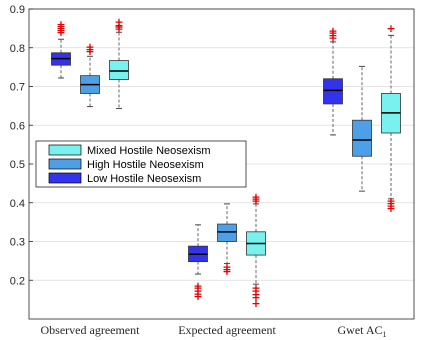  Describe the element at coordinates (17, 281) in the screenshot. I see `y-tick-label-0: 0.2` at that location.